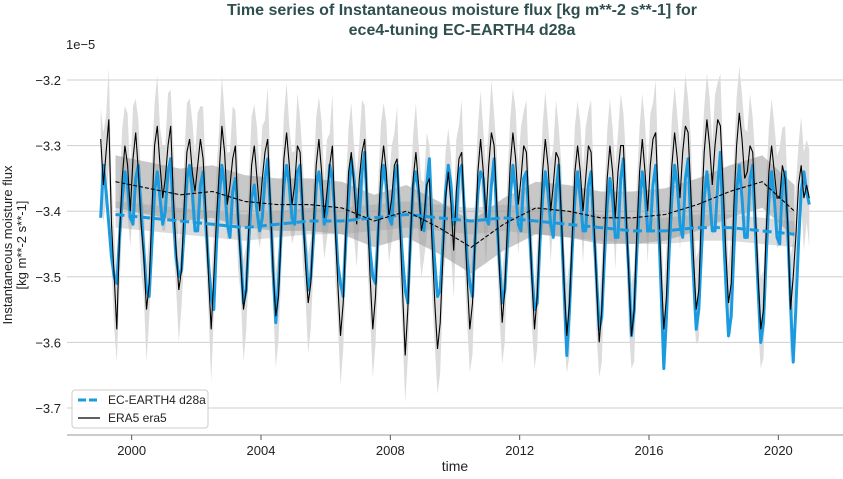 Image resolution: width=843 pixels, height=479 pixels. What do you see at coordinates (48, 277) in the screenshot?
I see `y-tick-label: −3.5` at bounding box center [48, 277].